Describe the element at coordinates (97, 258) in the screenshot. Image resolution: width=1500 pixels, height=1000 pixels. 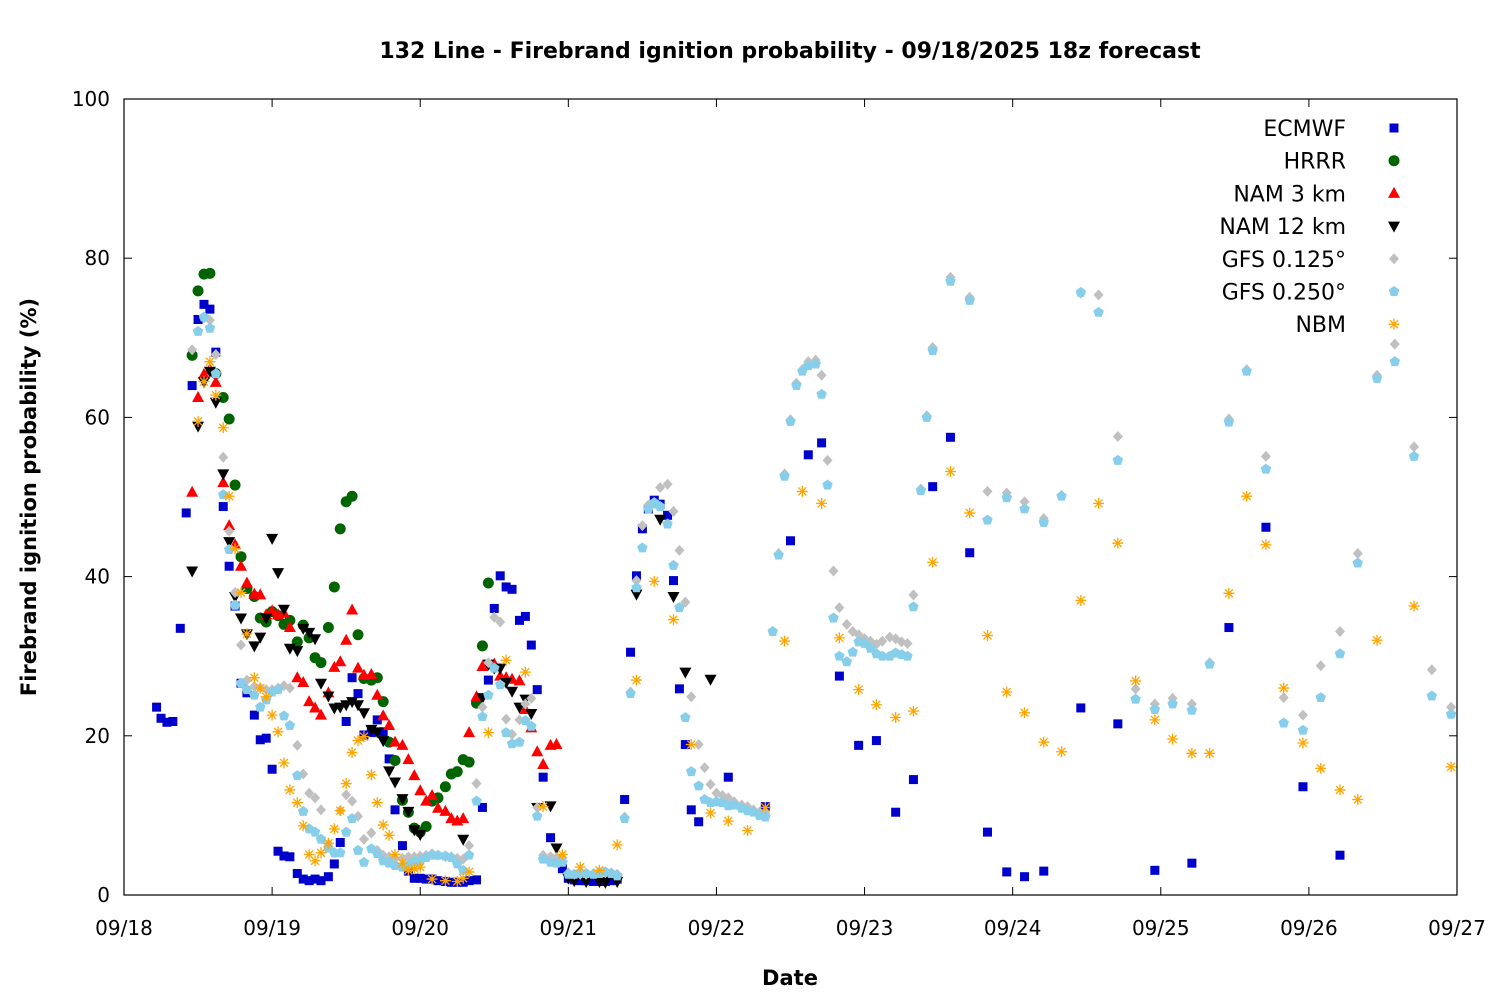
I see `y-tick-label: 80` at that location.